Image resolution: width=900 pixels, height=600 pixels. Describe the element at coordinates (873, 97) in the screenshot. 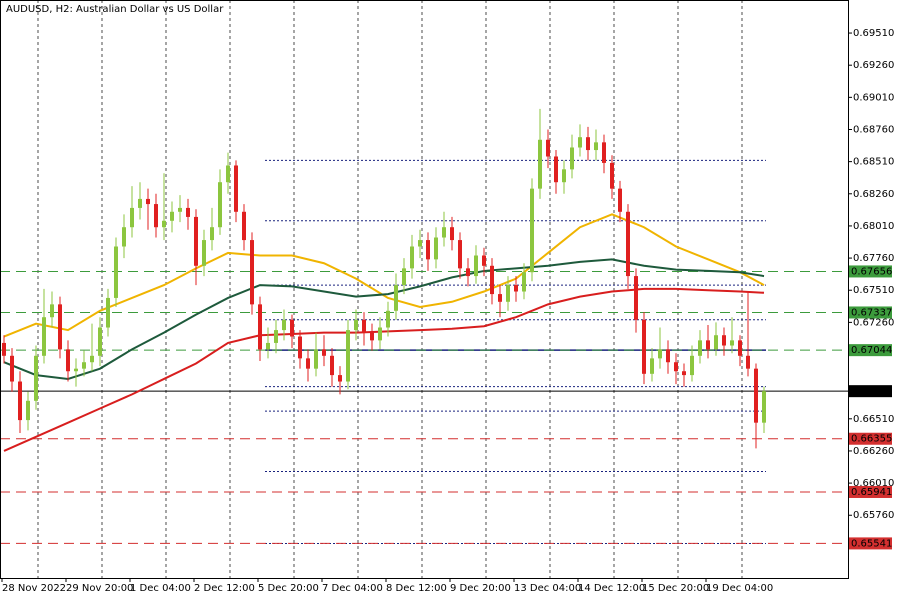

I see `y-tick-label: 0.69010` at that location.